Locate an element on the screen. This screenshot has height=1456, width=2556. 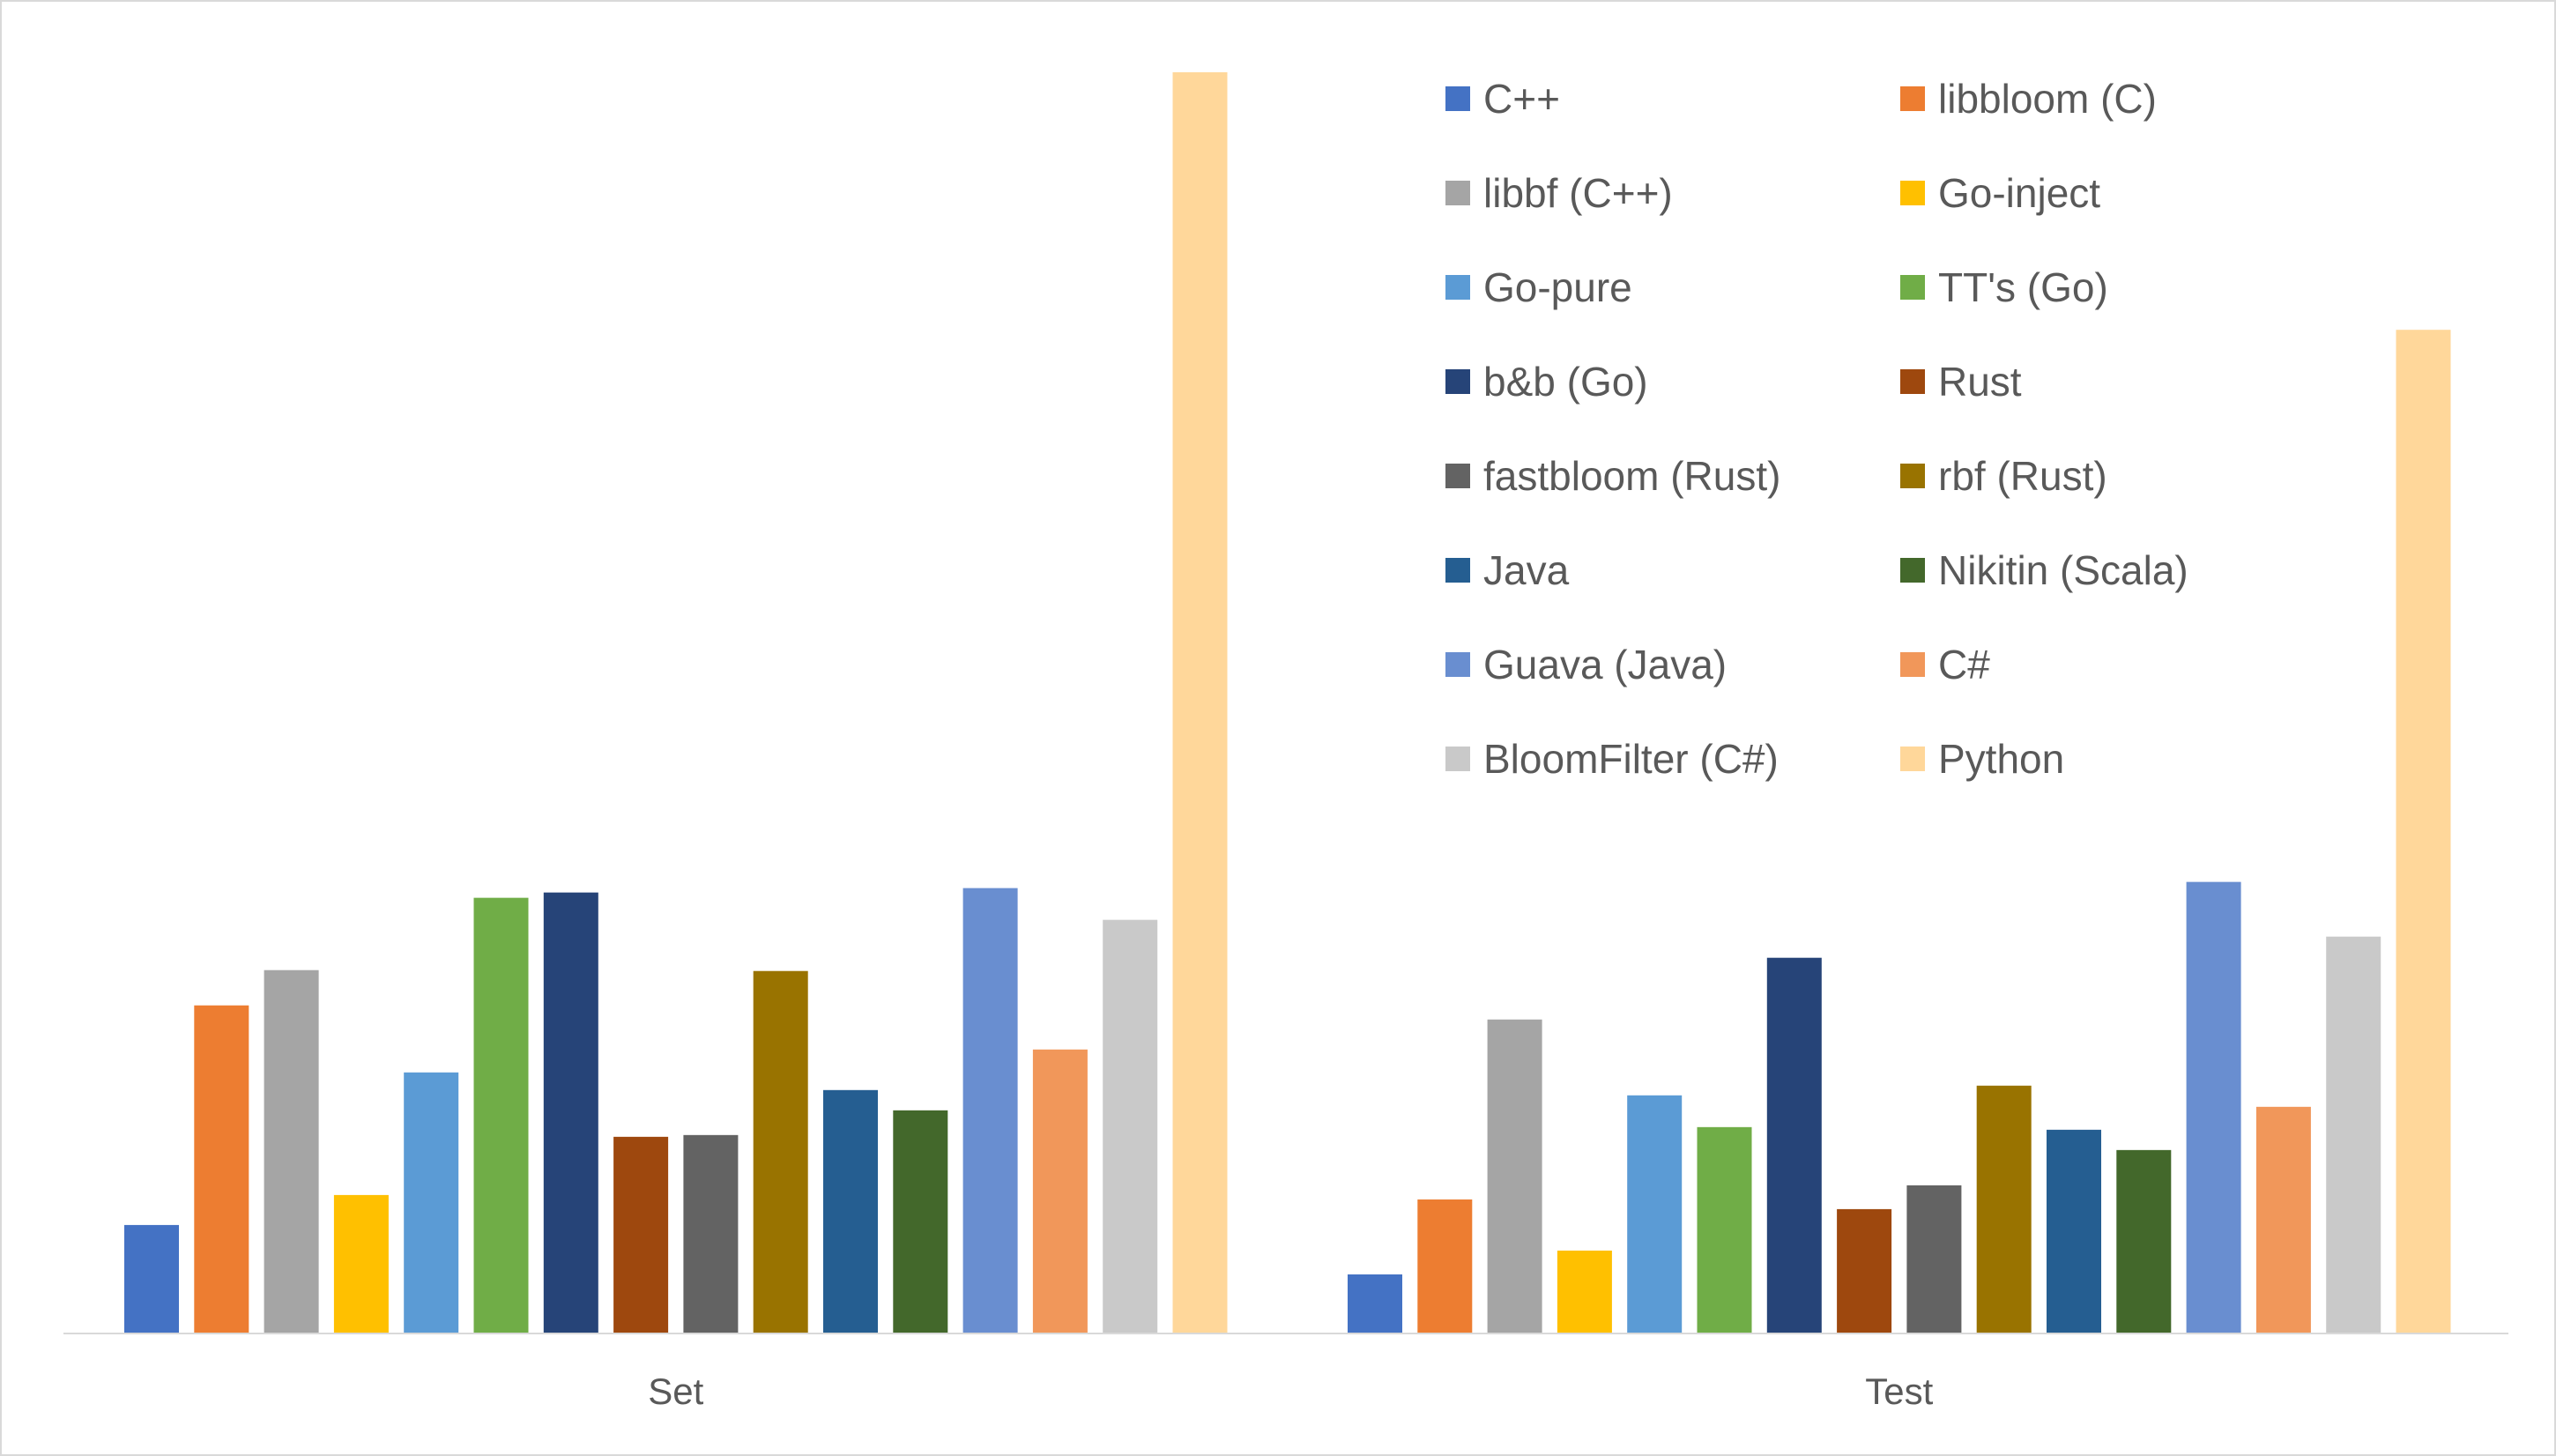
legend-label: Rust is located at coordinates (1980, 382).